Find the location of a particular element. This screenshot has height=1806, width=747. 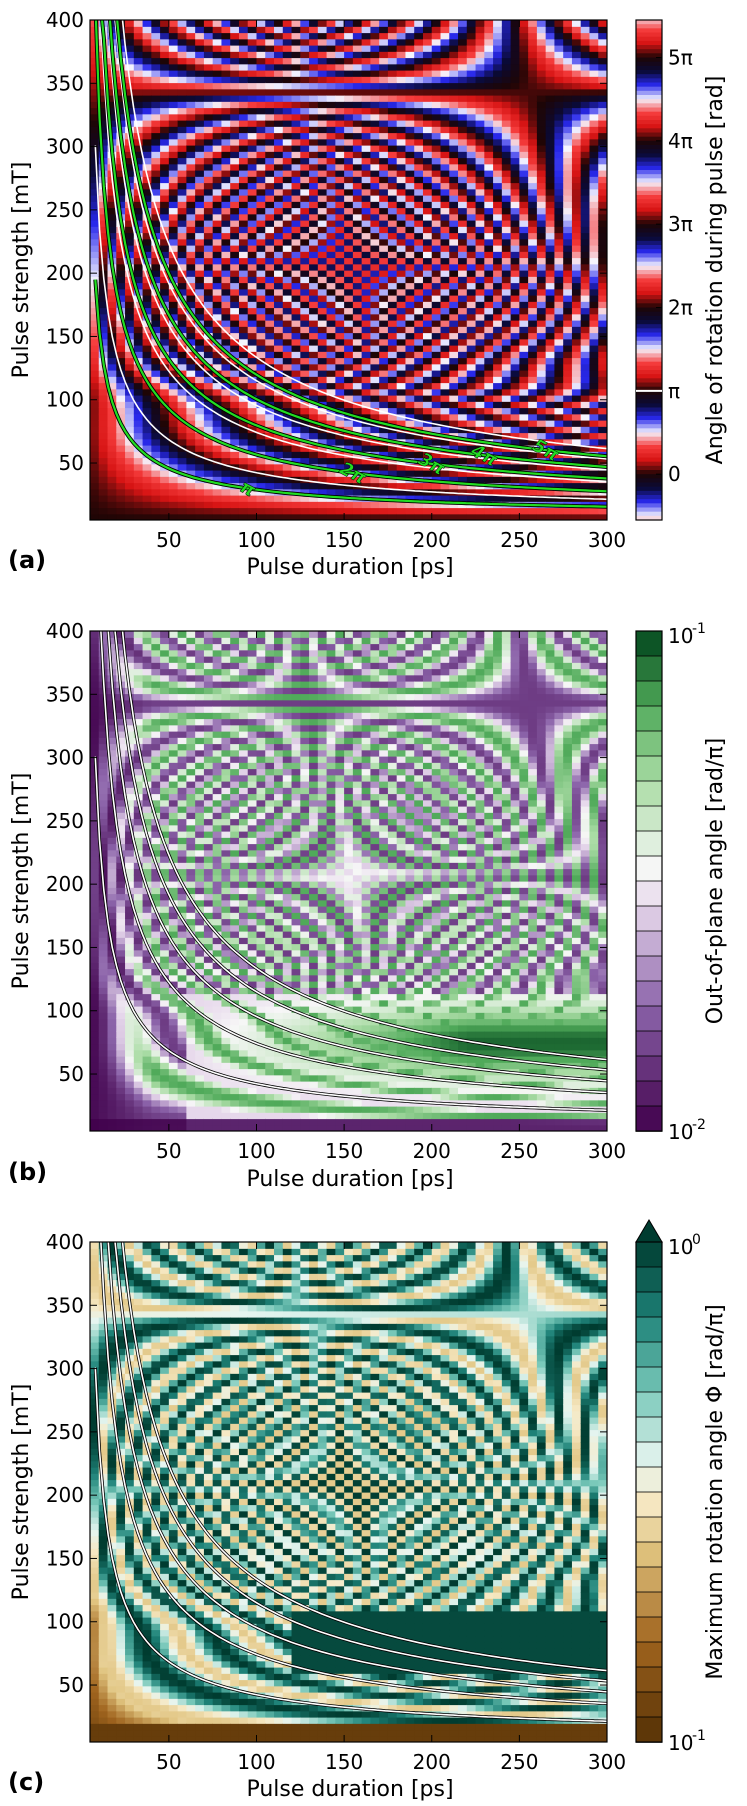

boundary-line is located at coordinates (350, 323).